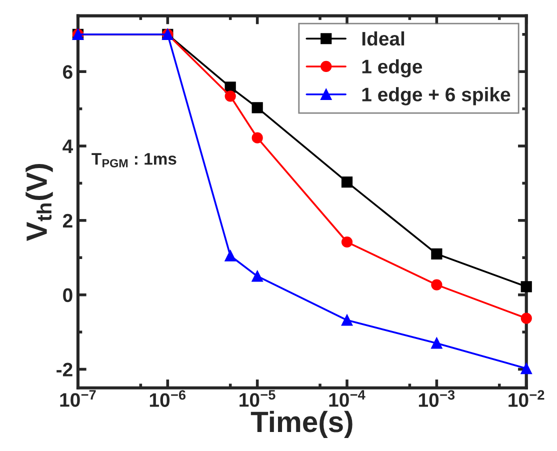 Image resolution: width=557 pixels, height=451 pixels. What do you see at coordinates (39, 202) in the screenshot?
I see `y-axis-title: V$_{th}$(V)` at bounding box center [39, 202].